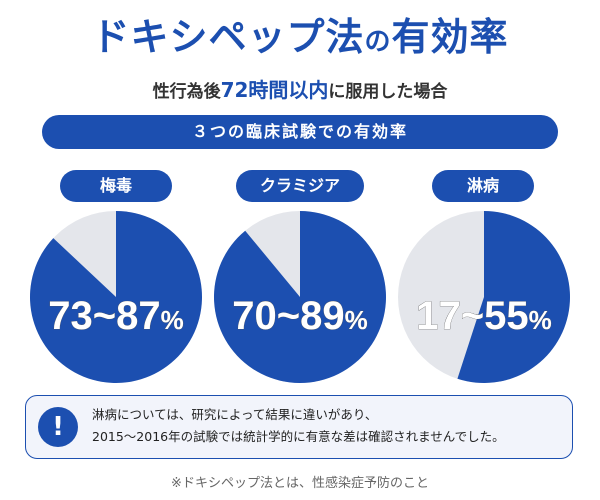 The width and height of the screenshot is (600, 500). I want to click on pie-slice-syphilis, so click(116, 297).